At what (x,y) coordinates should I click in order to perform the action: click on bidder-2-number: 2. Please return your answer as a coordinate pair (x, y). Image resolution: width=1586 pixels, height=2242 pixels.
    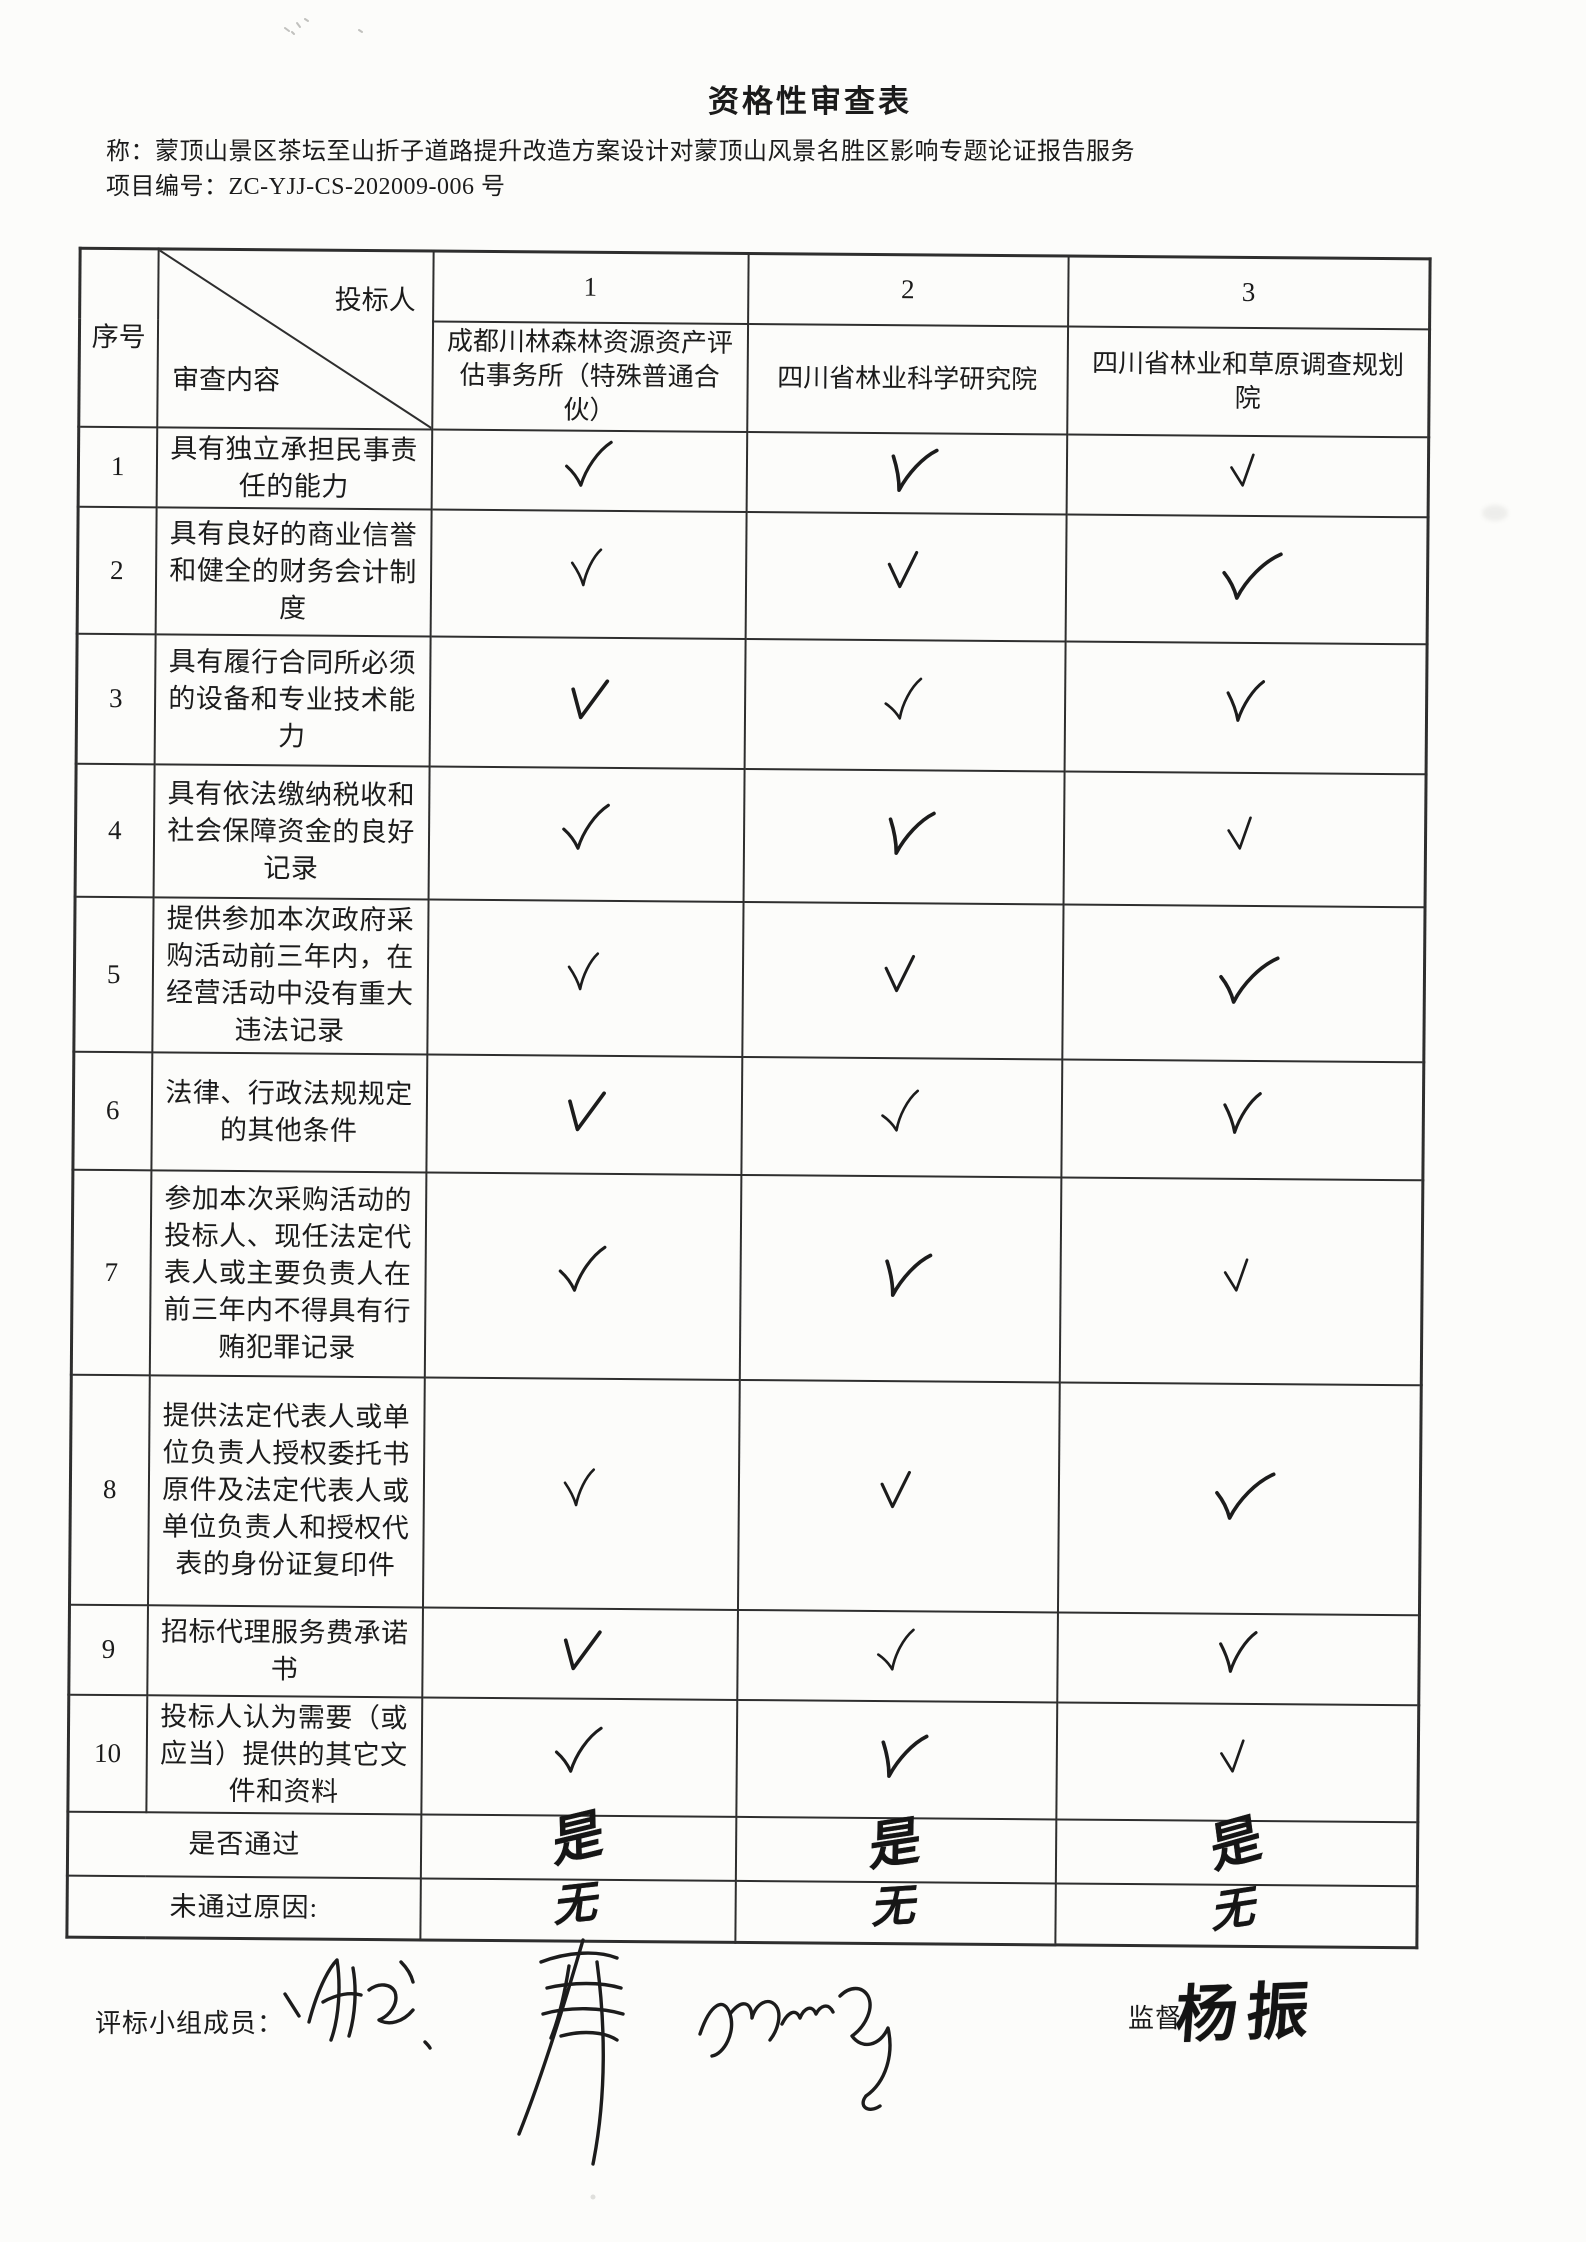
    Looking at the image, I should click on (908, 289).